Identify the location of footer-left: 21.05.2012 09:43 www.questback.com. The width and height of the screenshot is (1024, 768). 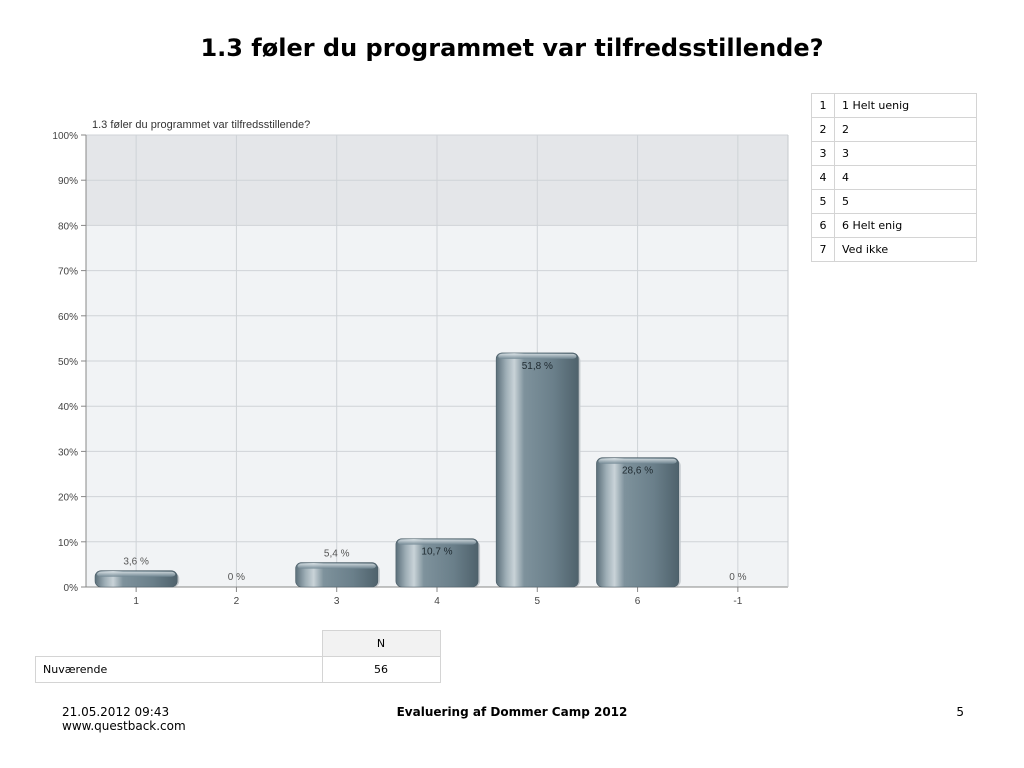
(124, 719).